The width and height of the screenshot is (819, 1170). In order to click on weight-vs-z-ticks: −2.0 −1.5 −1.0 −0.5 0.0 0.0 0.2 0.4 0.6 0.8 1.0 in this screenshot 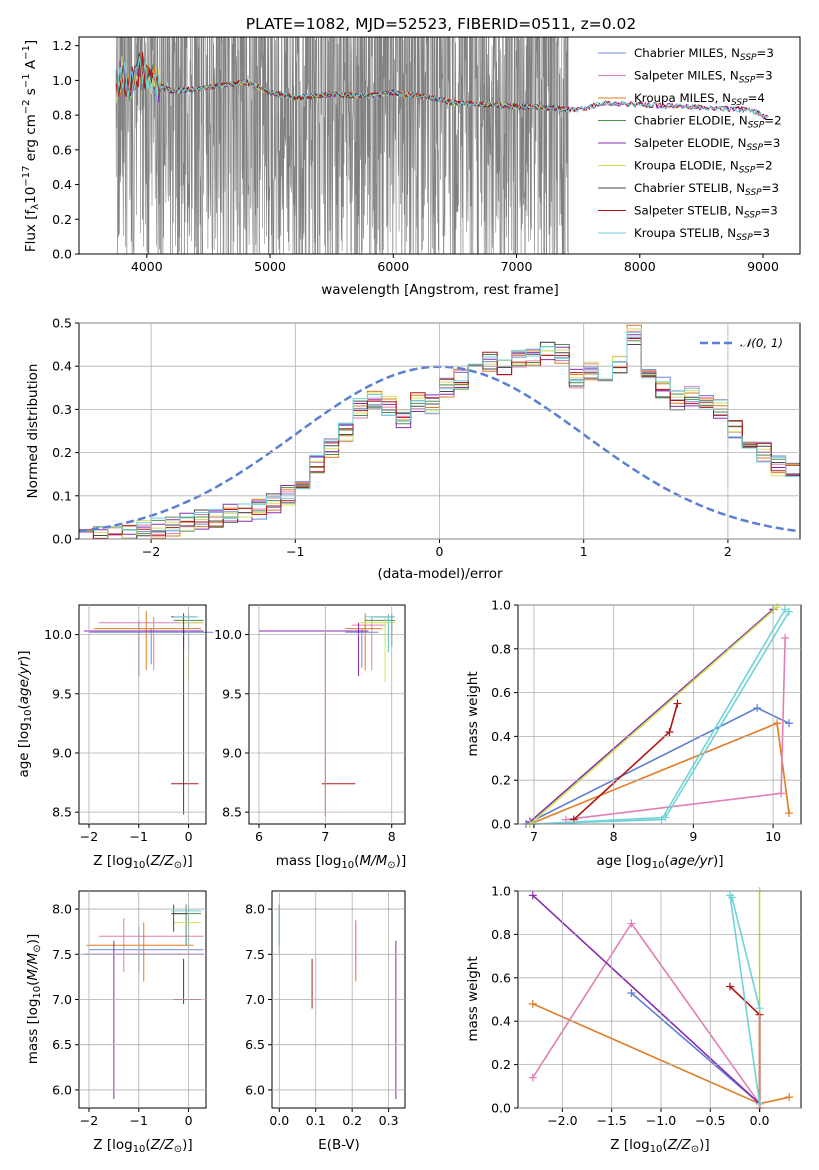, I will do `click(646, 1006)`.